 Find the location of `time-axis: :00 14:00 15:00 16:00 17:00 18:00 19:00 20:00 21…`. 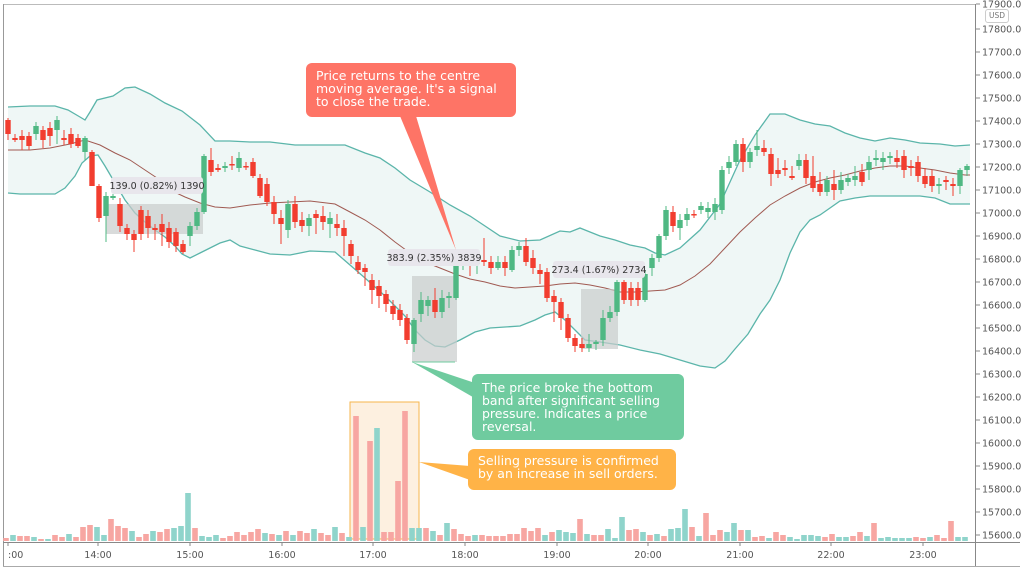

time-axis: :00 14:00 15:00 16:00 17:00 18:00 19:00 20:00 21… is located at coordinates (472, 551).